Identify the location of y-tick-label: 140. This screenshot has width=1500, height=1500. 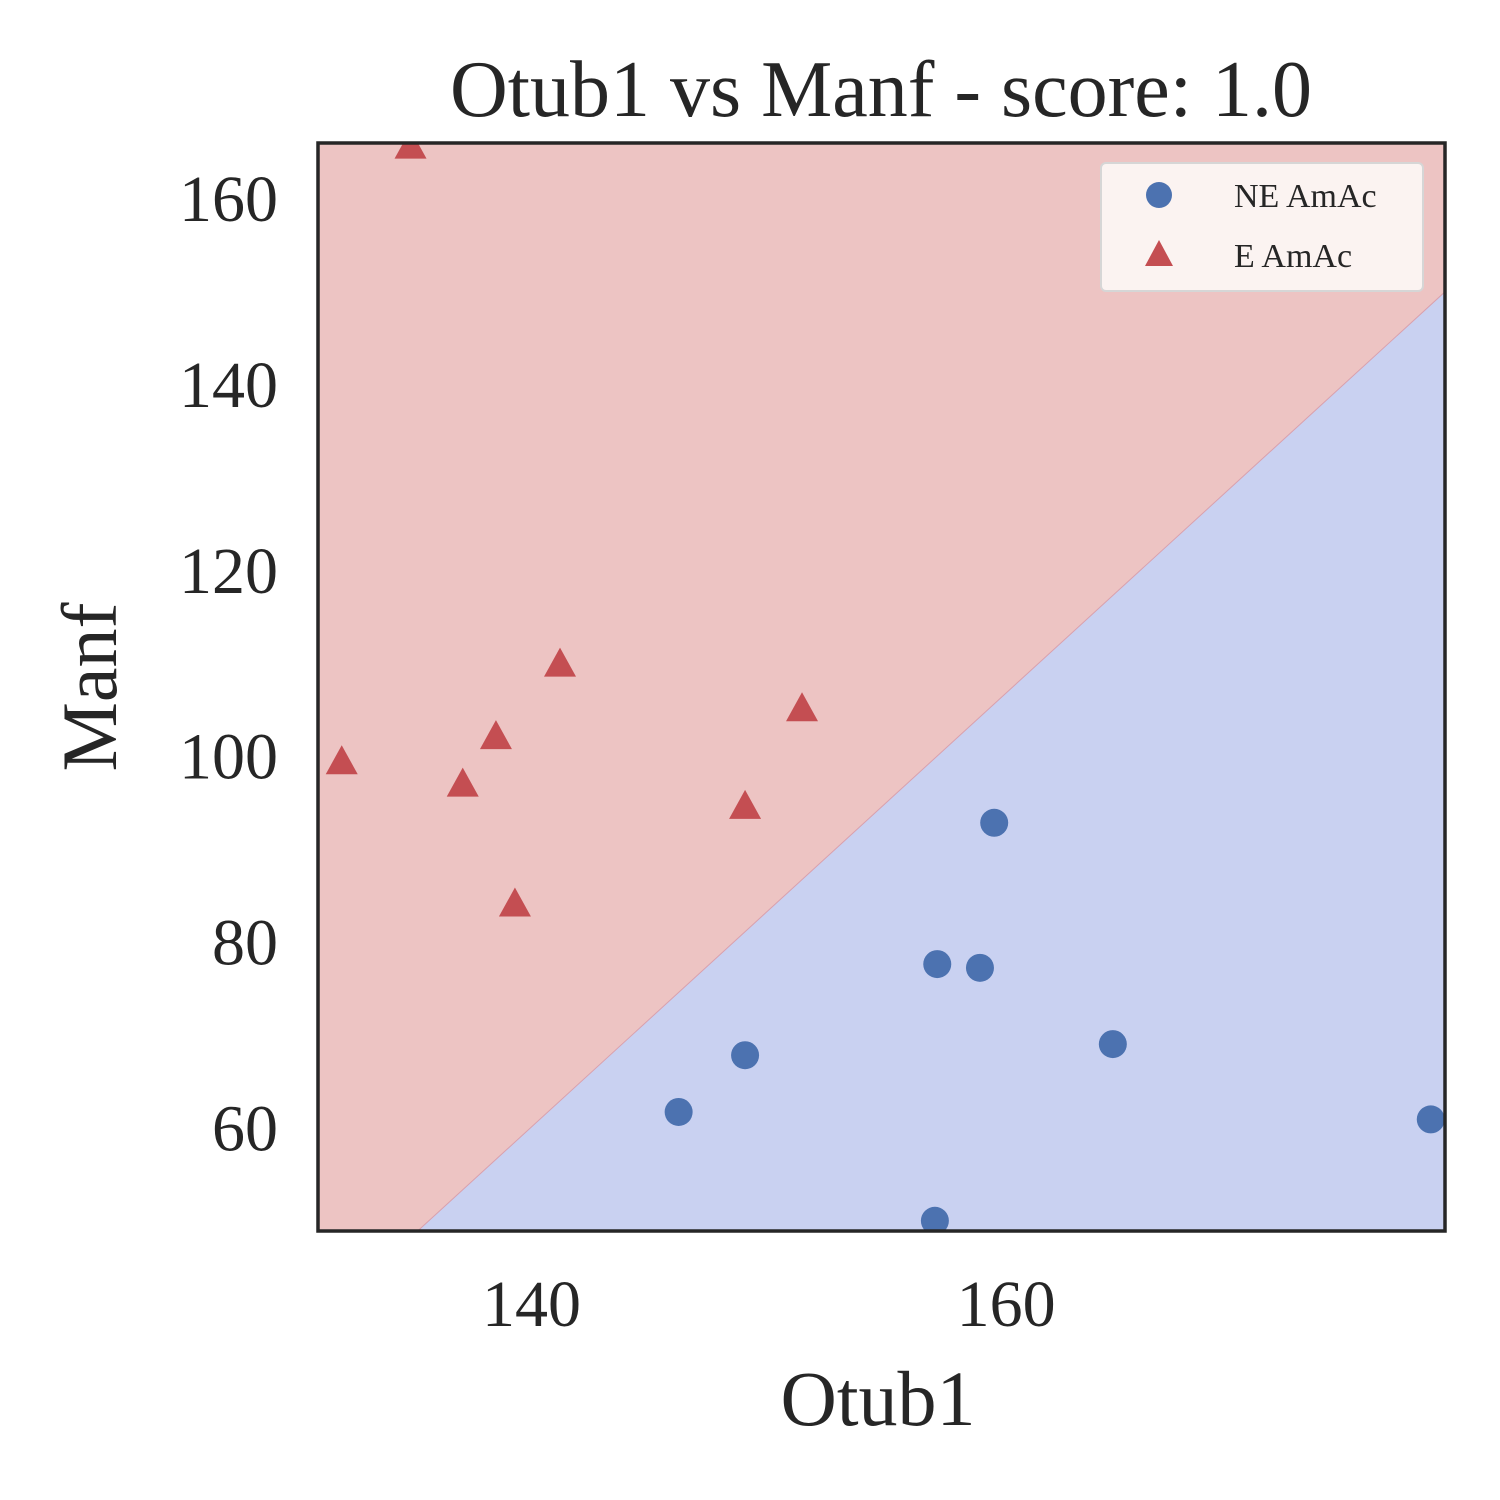
(228, 385).